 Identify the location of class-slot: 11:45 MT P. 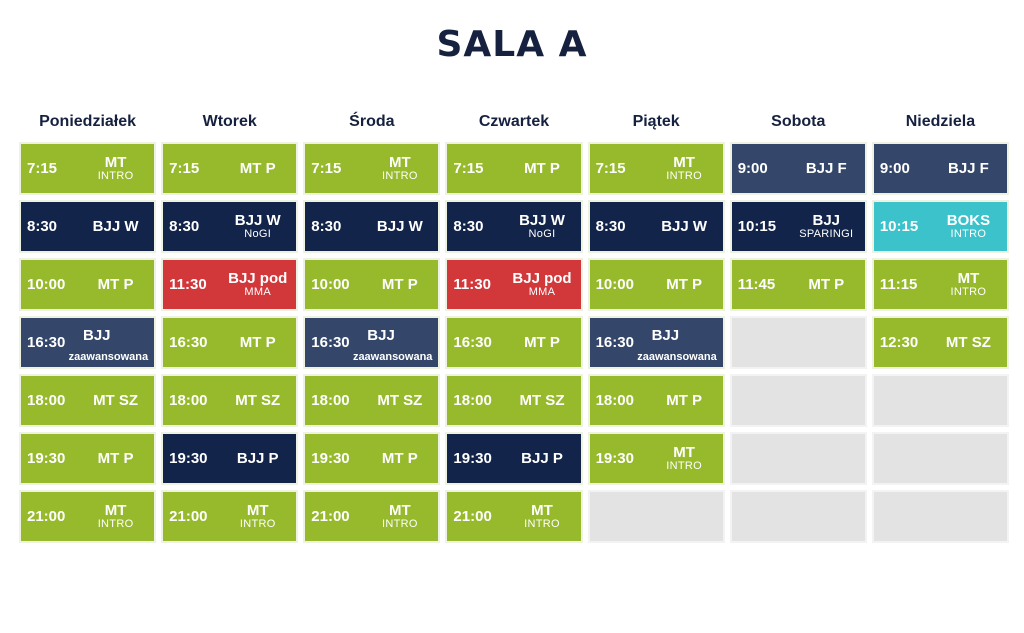
(798, 284).